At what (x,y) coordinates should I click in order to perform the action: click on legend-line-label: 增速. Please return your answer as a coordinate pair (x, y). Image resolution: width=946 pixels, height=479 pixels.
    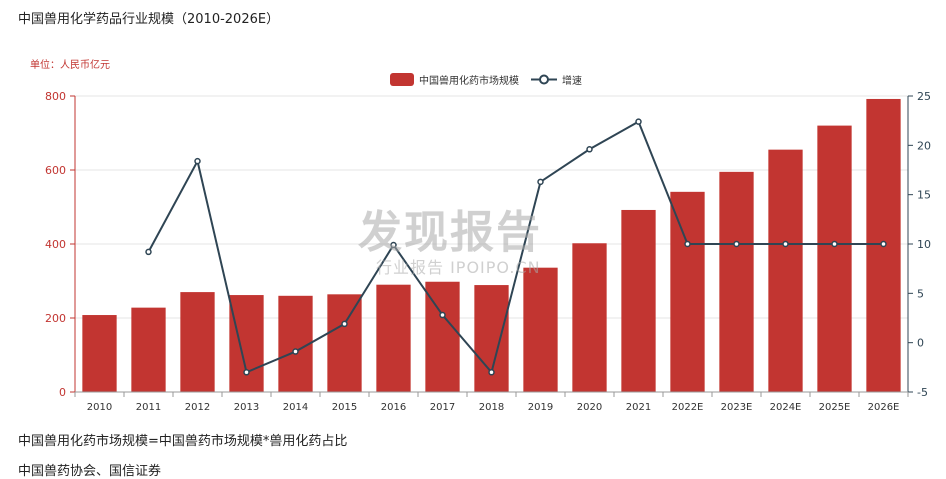
    Looking at the image, I should click on (572, 81).